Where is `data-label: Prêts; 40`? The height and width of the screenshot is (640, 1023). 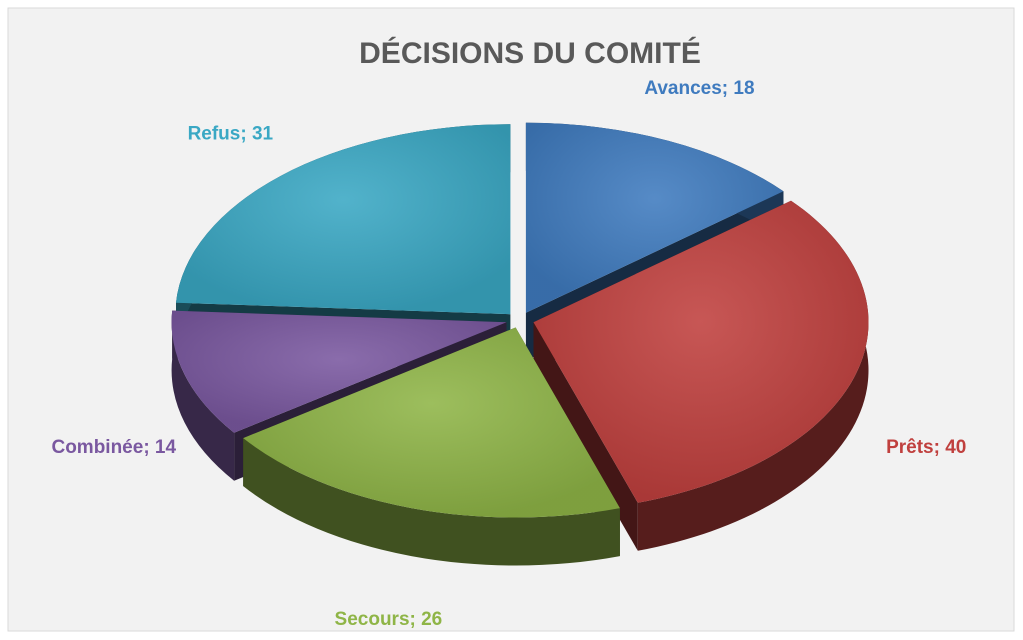 data-label: Prêts; 40 is located at coordinates (926, 447).